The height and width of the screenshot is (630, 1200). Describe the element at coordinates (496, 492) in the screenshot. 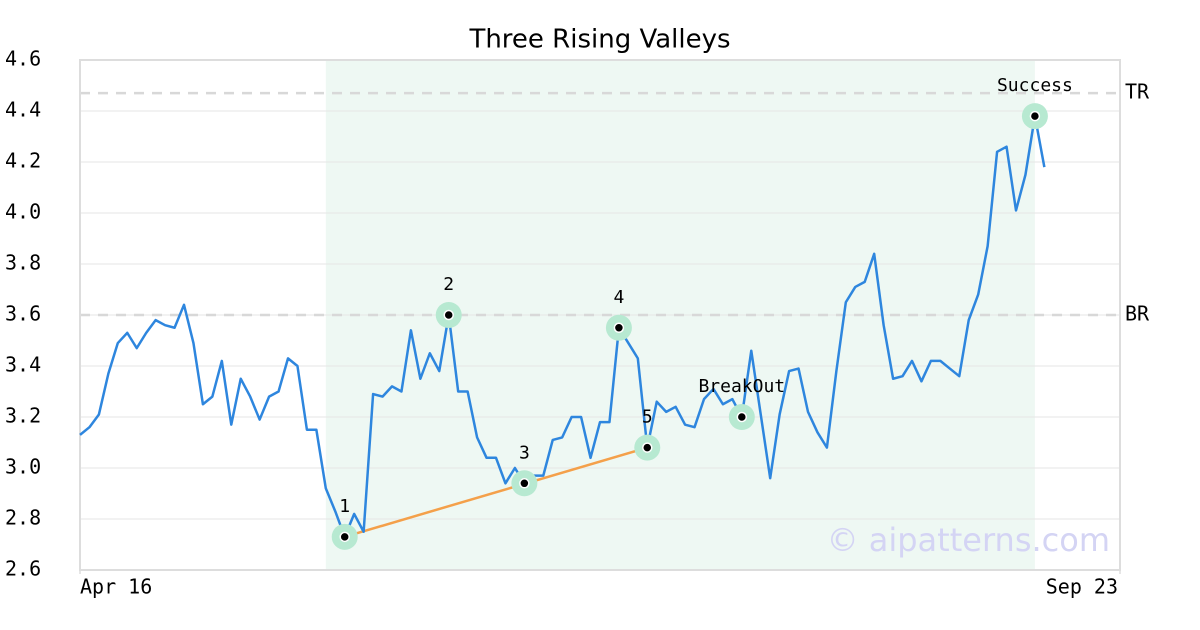

I see `trendline` at that location.